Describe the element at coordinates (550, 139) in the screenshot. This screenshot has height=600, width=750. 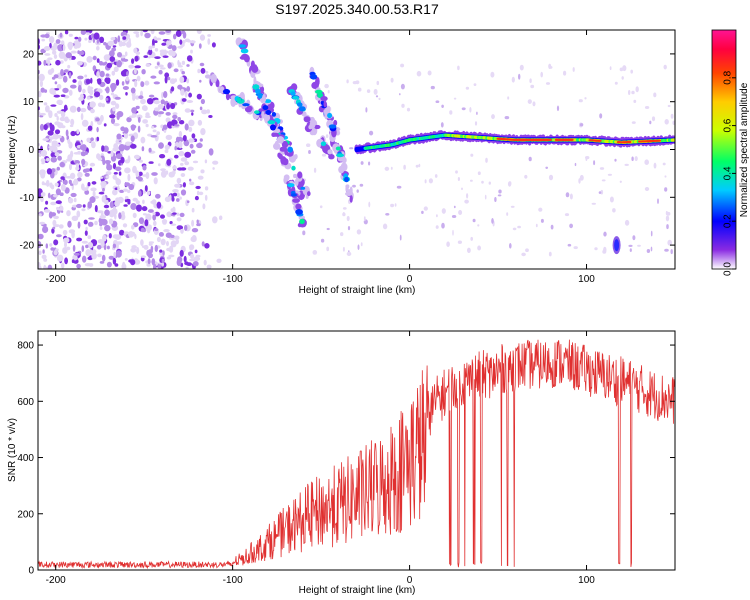
I see `carrier-hot` at that location.